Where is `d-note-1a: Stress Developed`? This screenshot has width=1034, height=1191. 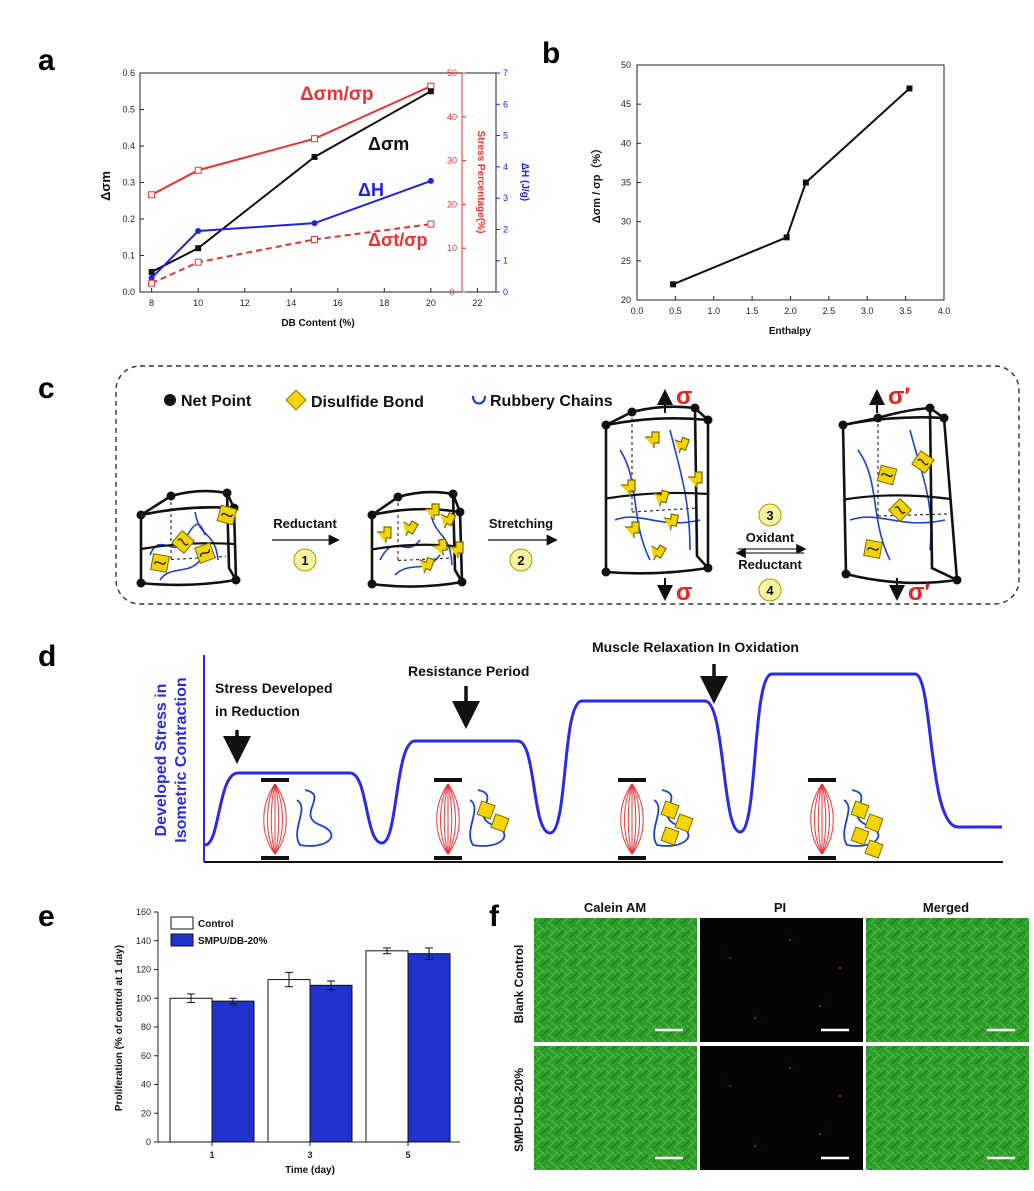
d-note-1a: Stress Developed is located at coordinates (274, 688).